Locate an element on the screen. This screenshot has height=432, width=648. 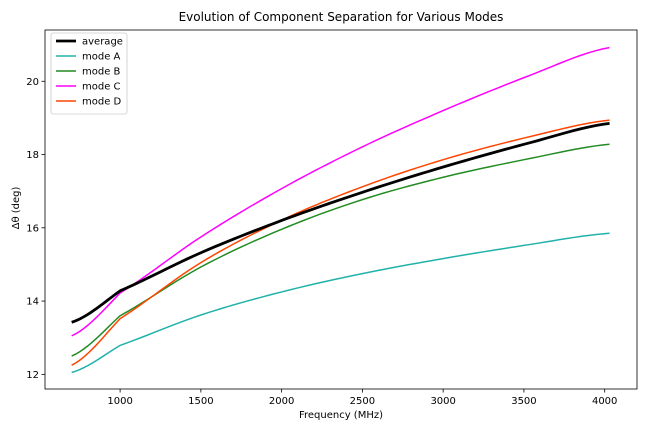
legend-label-mode-d: mode D is located at coordinates (102, 102).